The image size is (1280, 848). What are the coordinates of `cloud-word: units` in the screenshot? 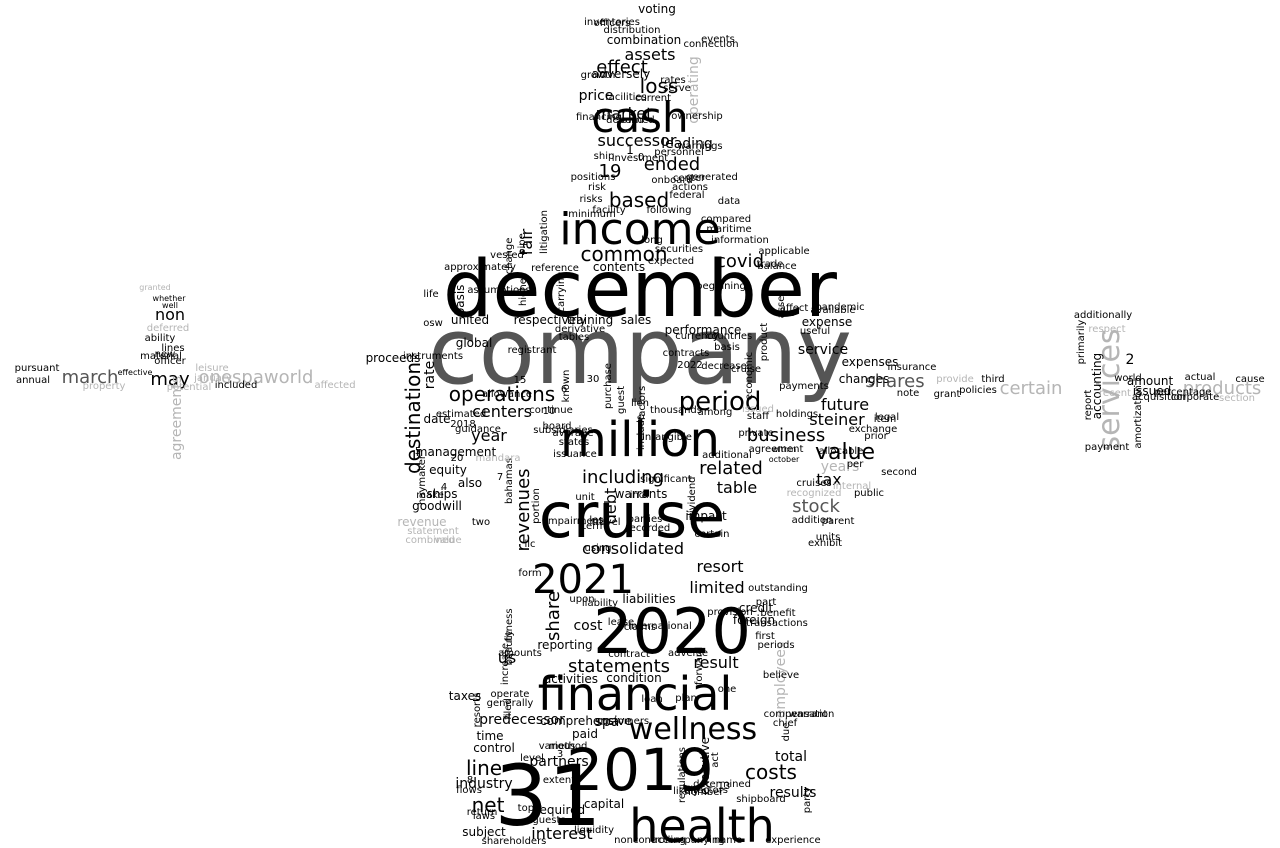 It's located at (828, 537).